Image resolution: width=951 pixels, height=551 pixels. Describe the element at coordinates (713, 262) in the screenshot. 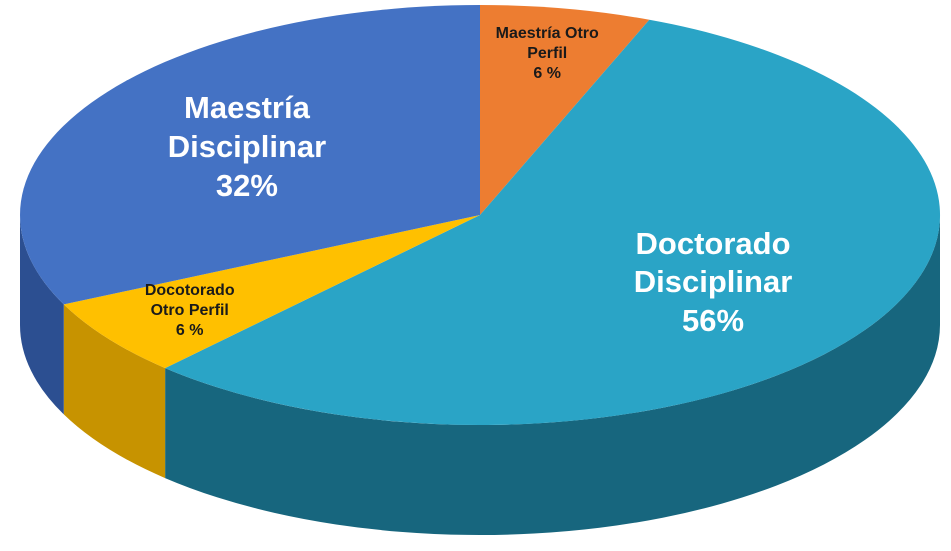

I see `category-label: Doctorado Disciplinar` at that location.